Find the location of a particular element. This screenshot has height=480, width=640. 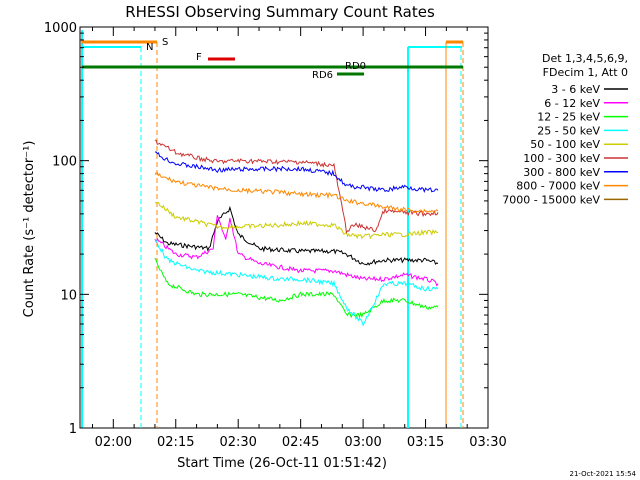

legend-label: 6 - 12 keV is located at coordinates (572, 103).